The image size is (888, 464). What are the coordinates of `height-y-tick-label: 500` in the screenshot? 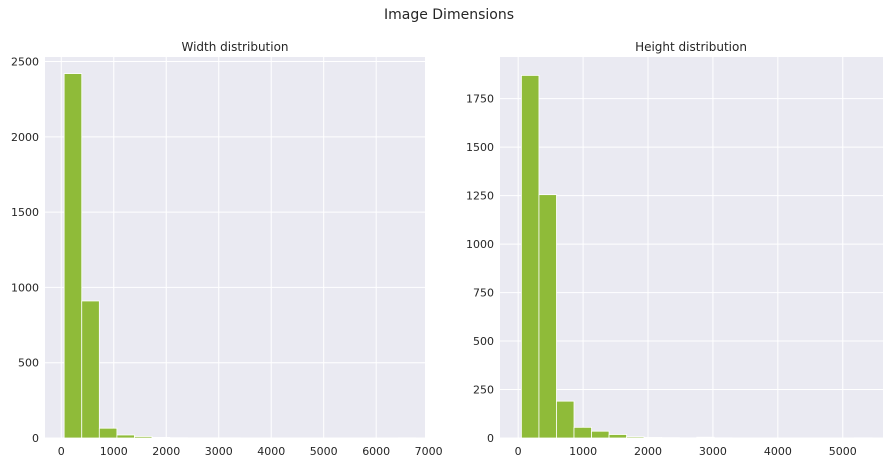 It's located at (483, 341).